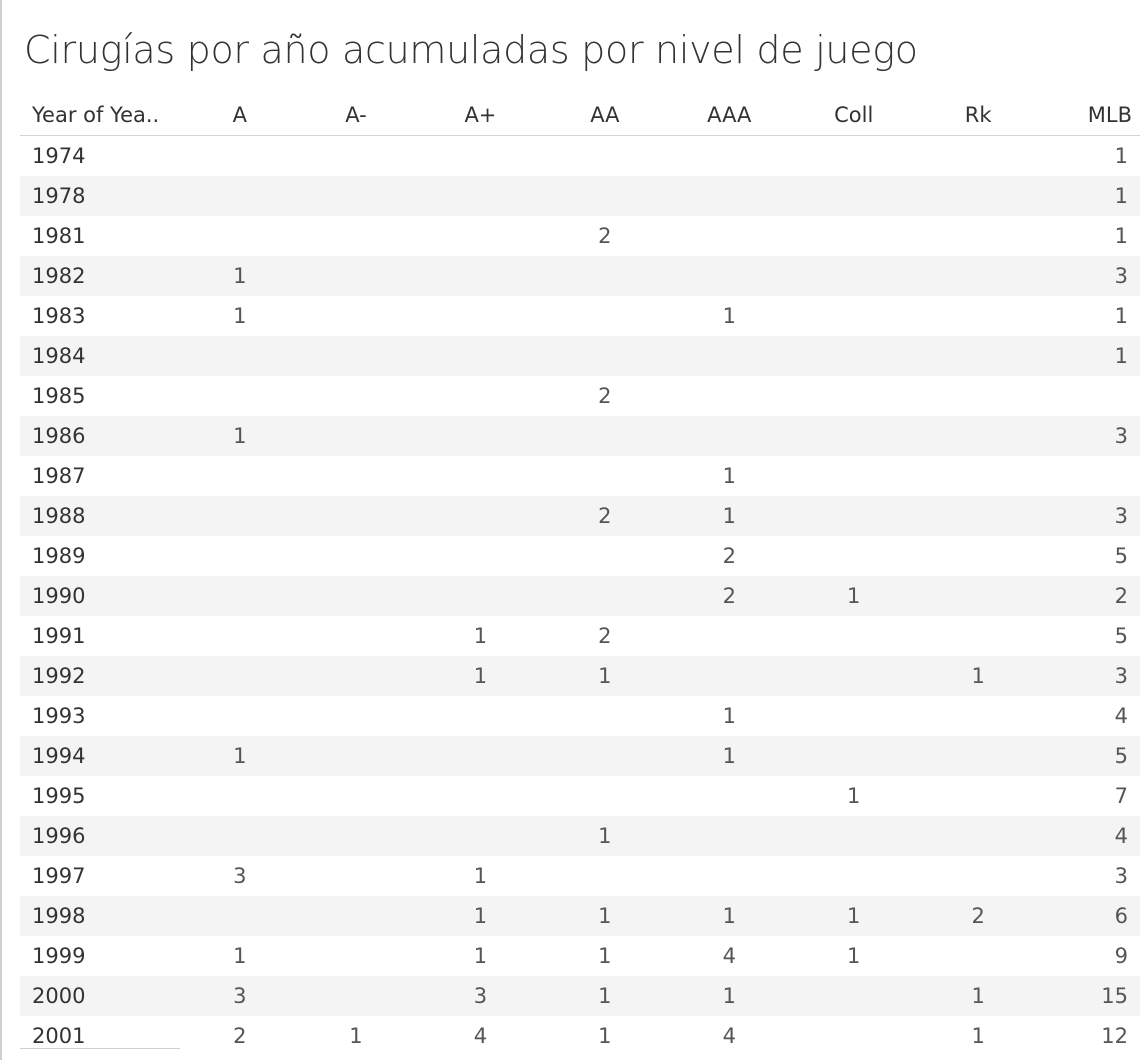 The image size is (1148, 1060). What do you see at coordinates (853, 115) in the screenshot?
I see `column-header-coll: Coll` at bounding box center [853, 115].